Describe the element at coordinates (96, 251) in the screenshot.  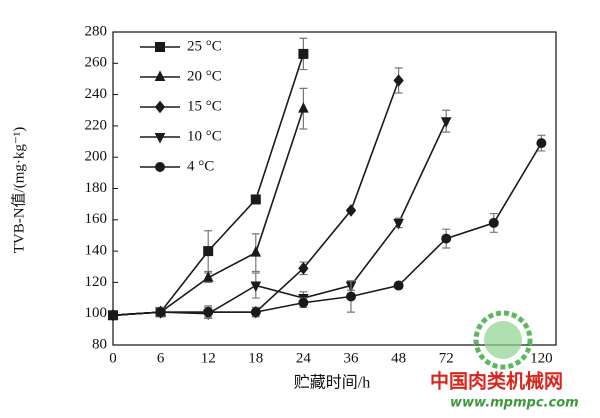
I see `y-tick-label: 140` at that location.